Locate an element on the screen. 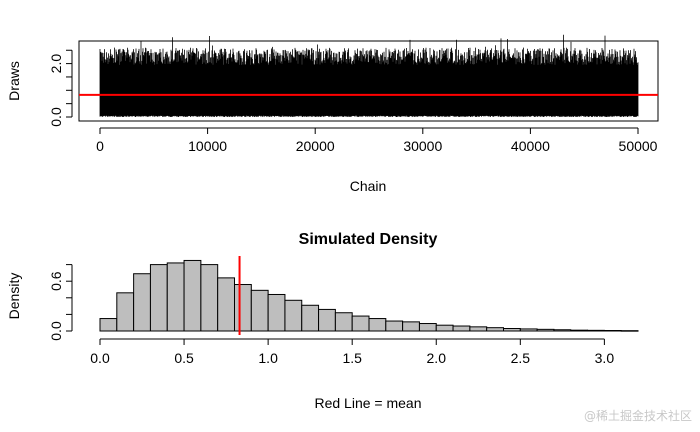 This screenshot has height=432, width=700. trace-x-tick-label: 10000 is located at coordinates (207, 146).